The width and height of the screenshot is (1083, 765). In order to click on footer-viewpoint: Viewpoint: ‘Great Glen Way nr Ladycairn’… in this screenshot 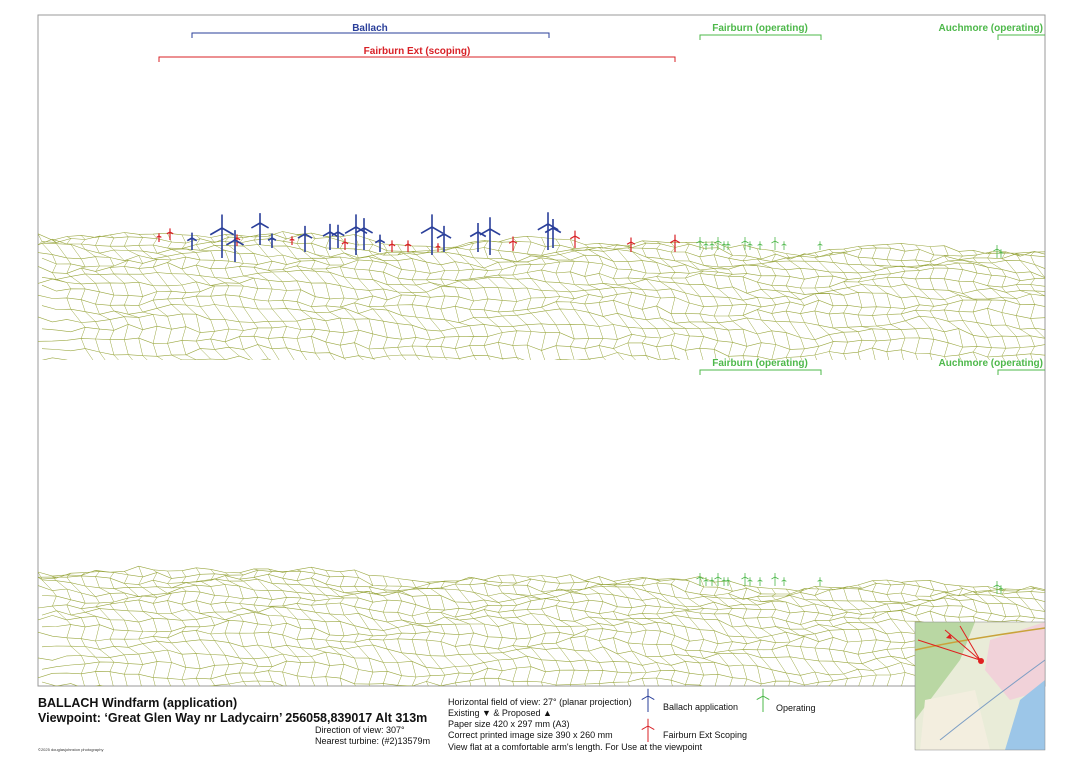, I will do `click(232, 718)`.